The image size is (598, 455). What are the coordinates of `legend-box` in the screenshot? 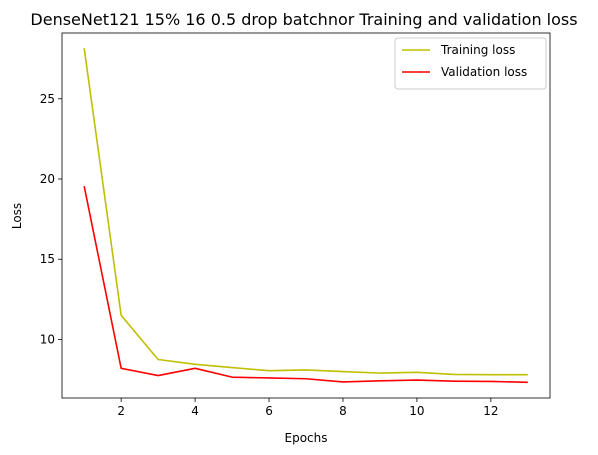 It's located at (470, 63).